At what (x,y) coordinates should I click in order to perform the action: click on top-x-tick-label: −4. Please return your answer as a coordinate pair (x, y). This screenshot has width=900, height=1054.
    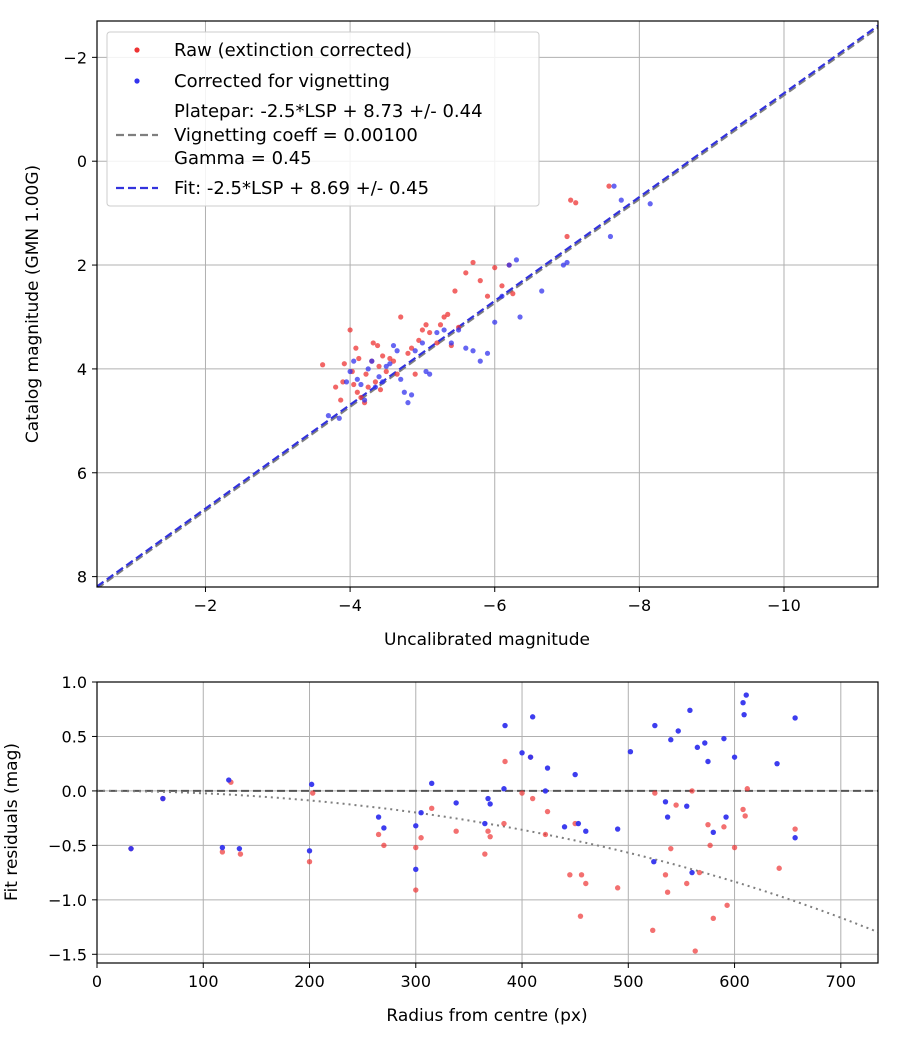
    Looking at the image, I should click on (350, 605).